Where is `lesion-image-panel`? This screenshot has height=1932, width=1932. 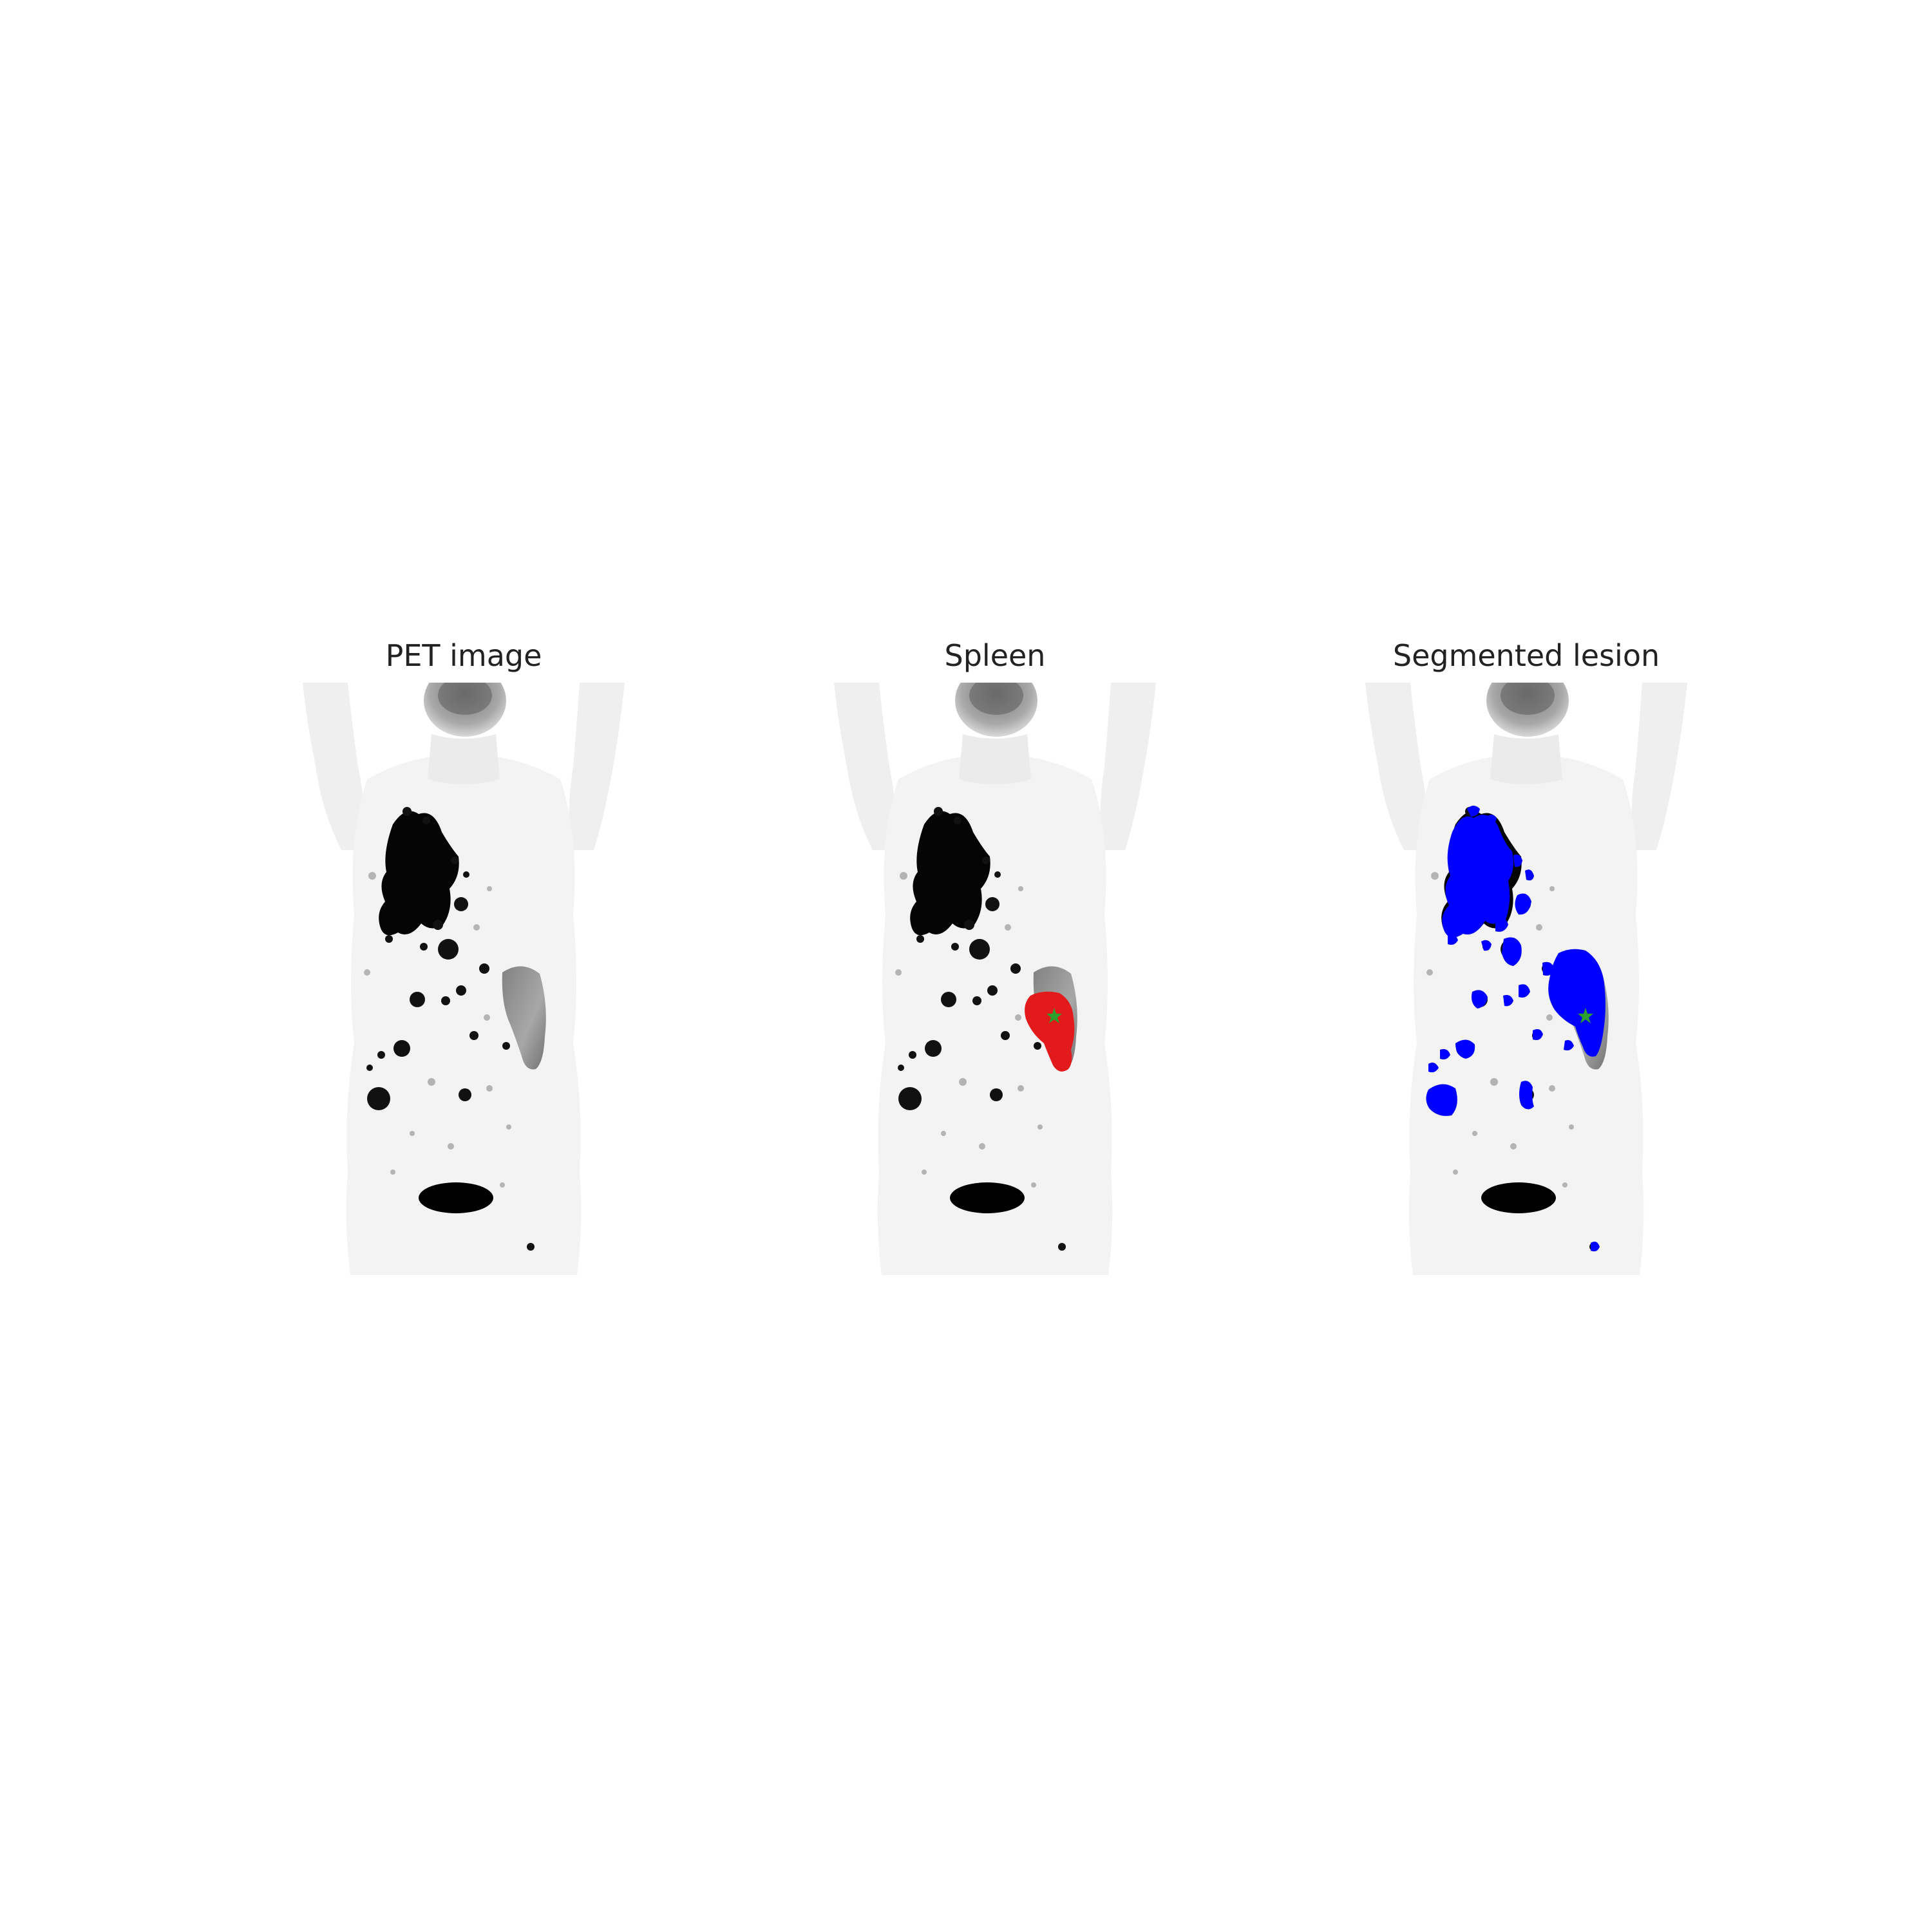 lesion-image-panel is located at coordinates (1527, 979).